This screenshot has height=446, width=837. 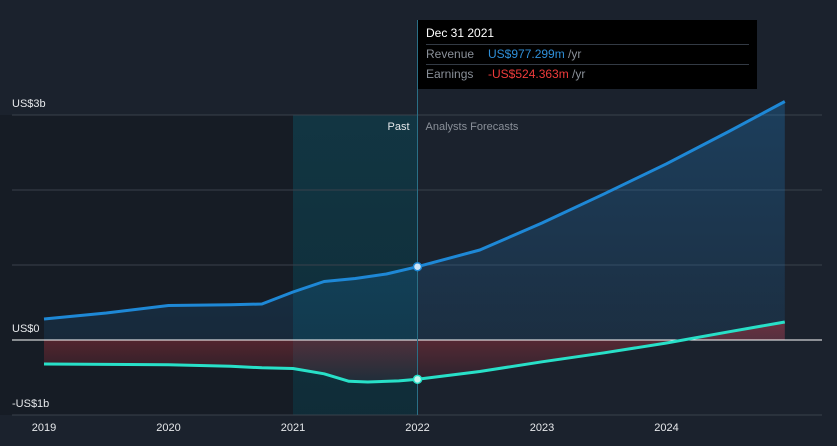 What do you see at coordinates (450, 54) in the screenshot?
I see `tooltip-revenue-label: Revenue` at bounding box center [450, 54].